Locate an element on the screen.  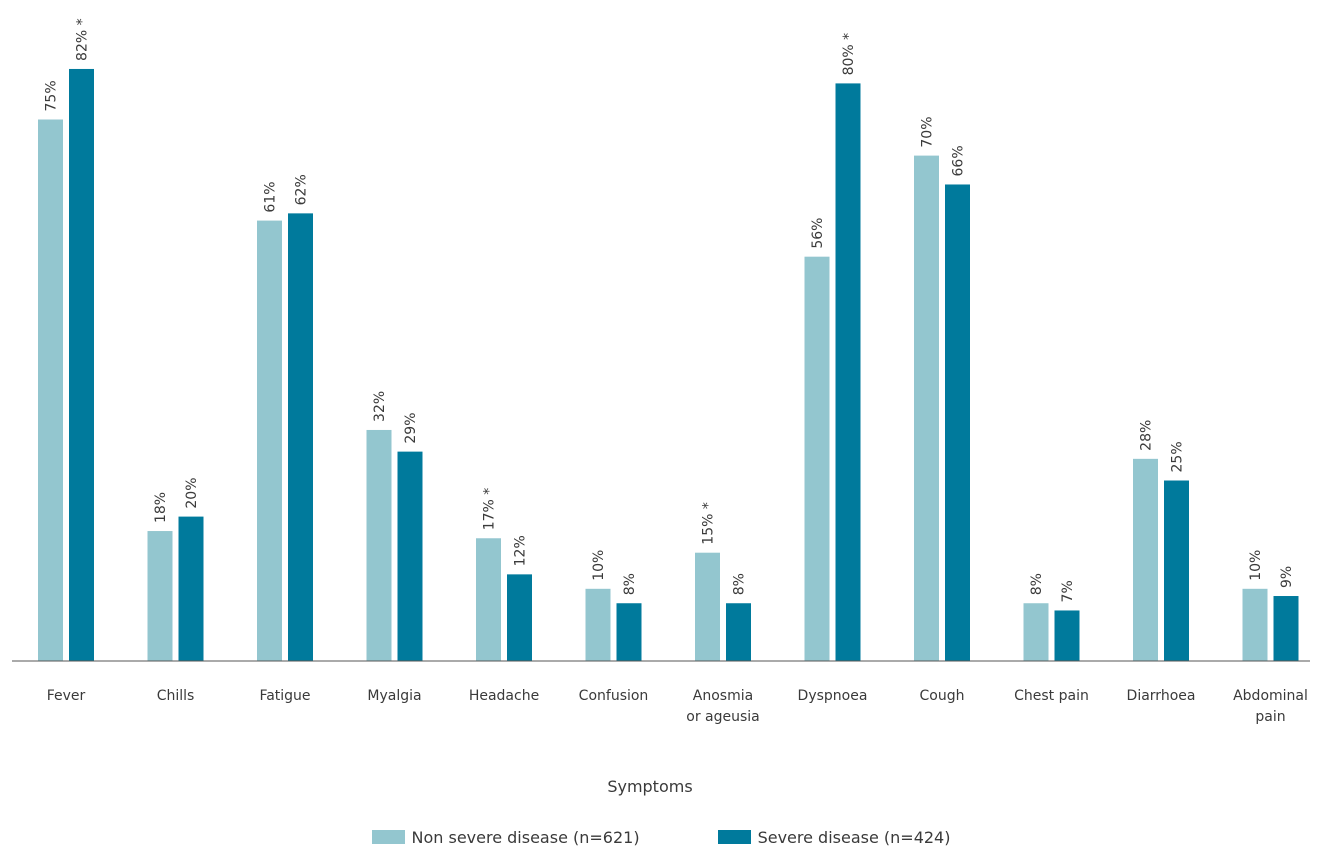
bar-label-abdominal-pain-non-severe: 10% is located at coordinates (1256, 565).